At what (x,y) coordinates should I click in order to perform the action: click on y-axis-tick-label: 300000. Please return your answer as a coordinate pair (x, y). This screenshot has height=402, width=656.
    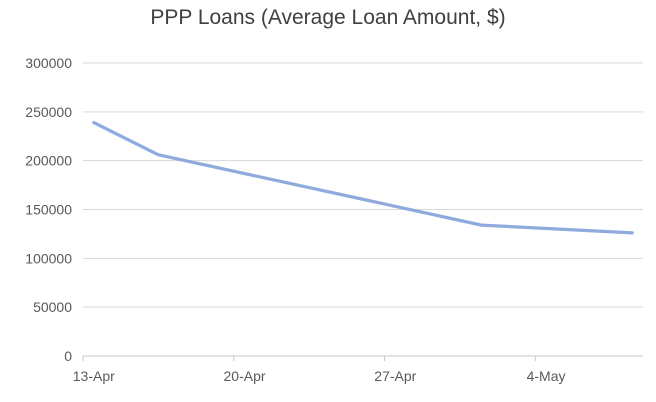
    Looking at the image, I should click on (48, 63).